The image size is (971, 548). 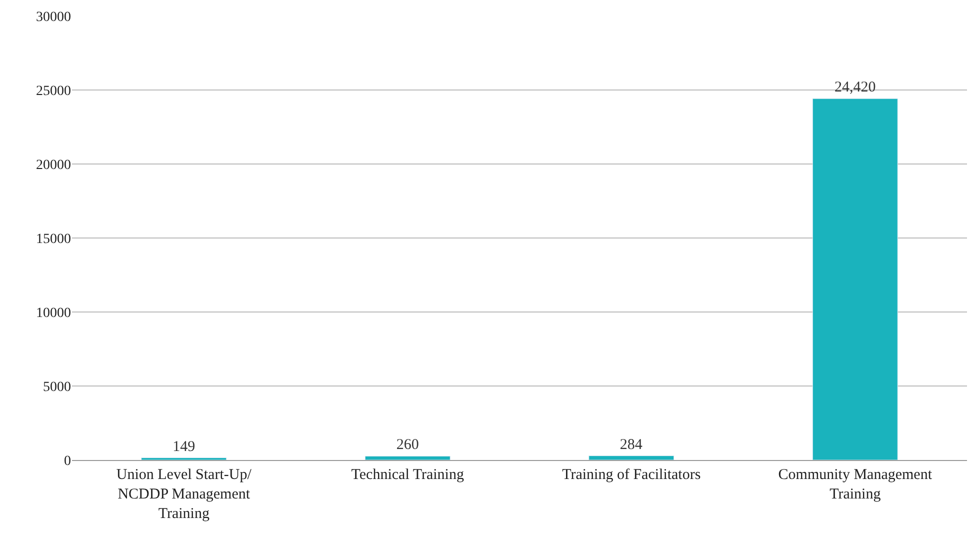 What do you see at coordinates (855, 88) in the screenshot?
I see `data-label: 24,420` at bounding box center [855, 88].